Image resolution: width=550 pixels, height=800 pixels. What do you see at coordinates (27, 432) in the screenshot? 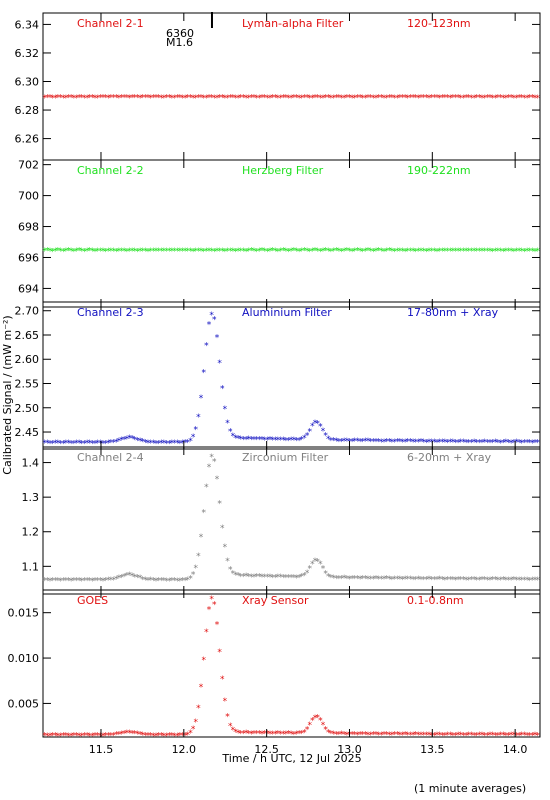
I see `y-tick-label: 2.45` at bounding box center [27, 432].